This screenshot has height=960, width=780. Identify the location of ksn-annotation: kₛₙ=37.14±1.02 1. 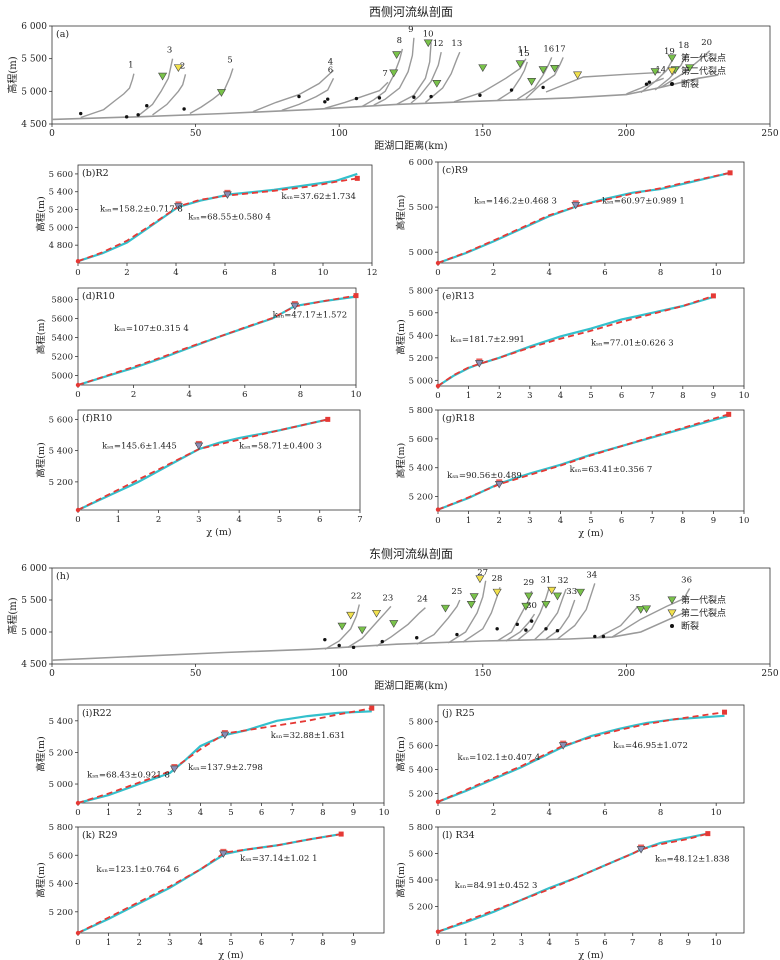
(278, 859).